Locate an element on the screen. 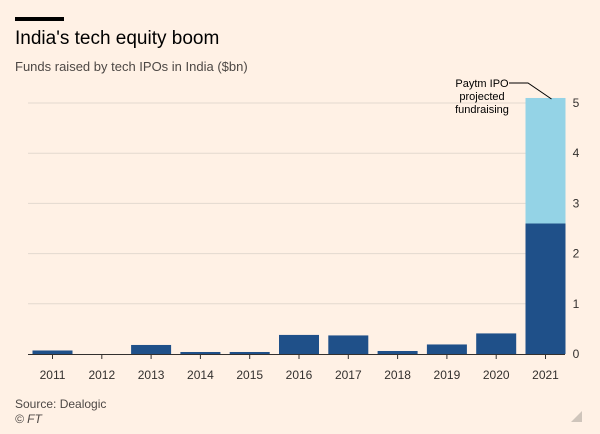  x-tick-label: 2018 is located at coordinates (397, 375).